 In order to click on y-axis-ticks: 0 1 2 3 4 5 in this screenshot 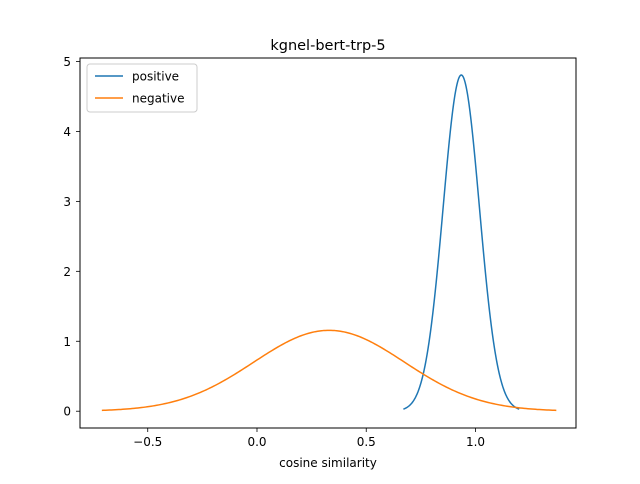, I will do `click(71, 237)`.